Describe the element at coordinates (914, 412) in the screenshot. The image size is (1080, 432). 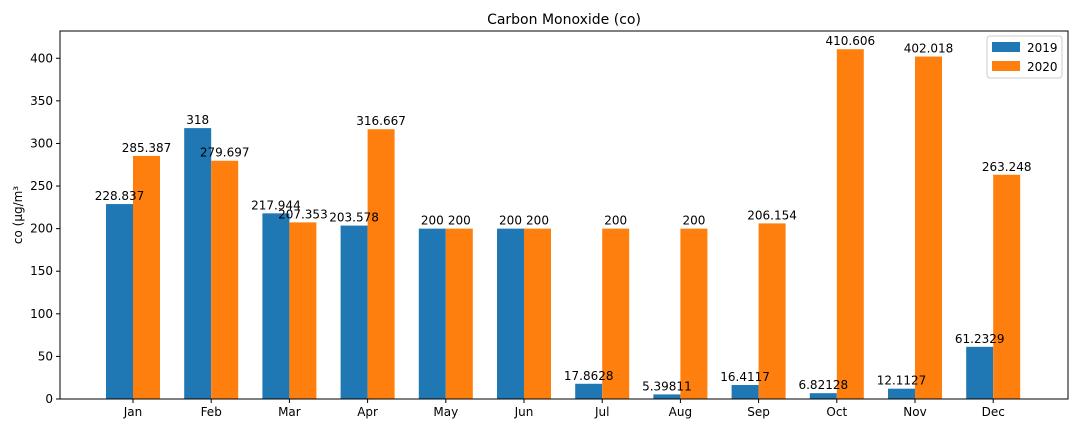
I see `x-tick-label-nov: Nov` at that location.